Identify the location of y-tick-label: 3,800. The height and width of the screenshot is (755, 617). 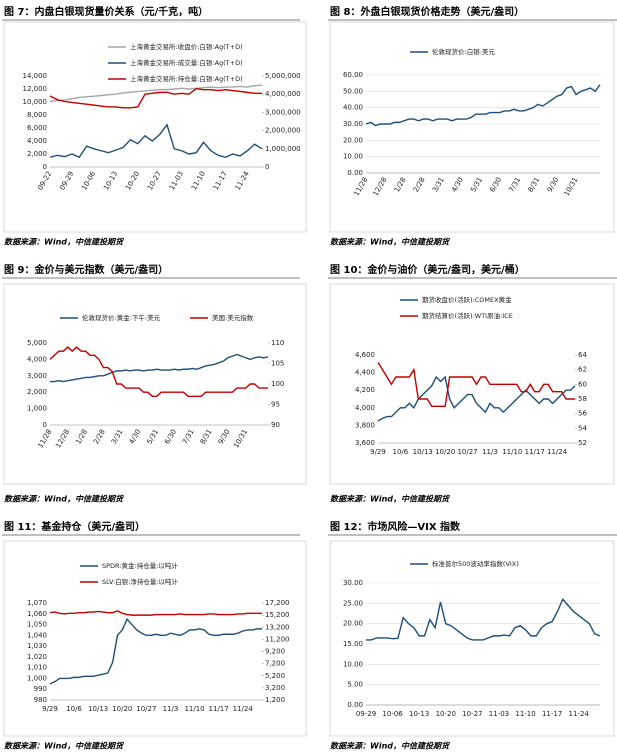
(365, 425).